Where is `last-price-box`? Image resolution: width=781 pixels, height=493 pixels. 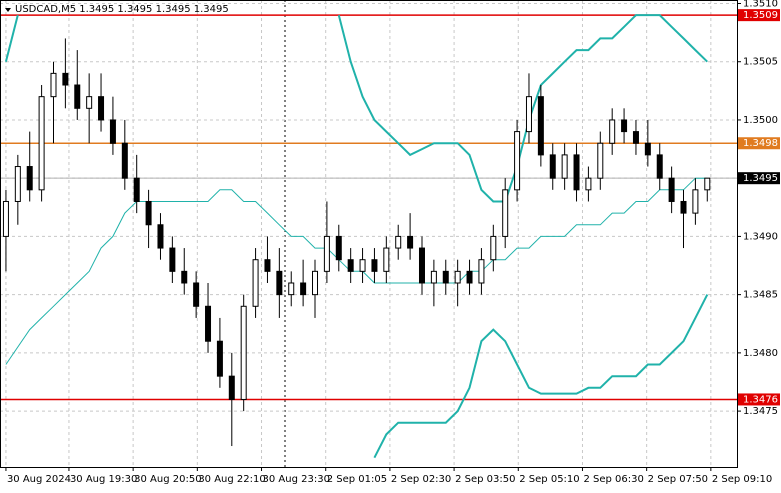 last-price-box is located at coordinates (759, 178).